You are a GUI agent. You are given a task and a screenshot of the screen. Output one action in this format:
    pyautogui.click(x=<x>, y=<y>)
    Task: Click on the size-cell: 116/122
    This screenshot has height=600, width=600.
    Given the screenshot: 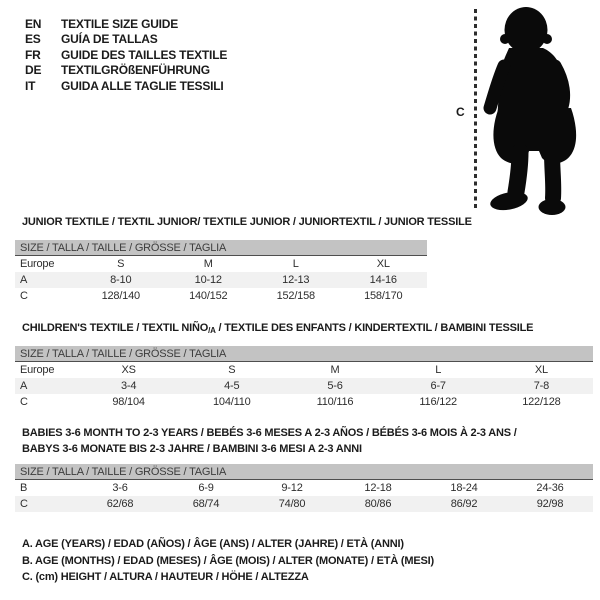 What is the action you would take?
    pyautogui.click(x=438, y=402)
    